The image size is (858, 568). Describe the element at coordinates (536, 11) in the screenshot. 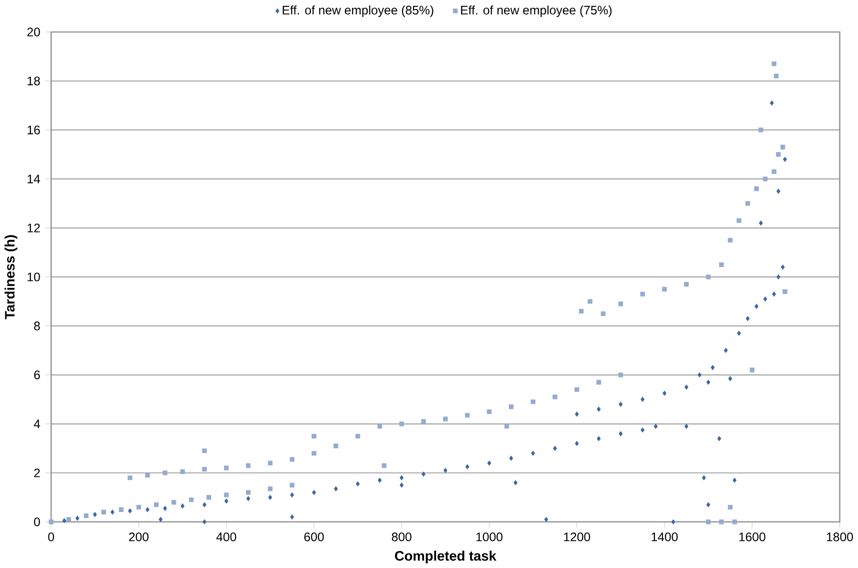

I see `legend-label: Eff. of new employee (75%)` at that location.